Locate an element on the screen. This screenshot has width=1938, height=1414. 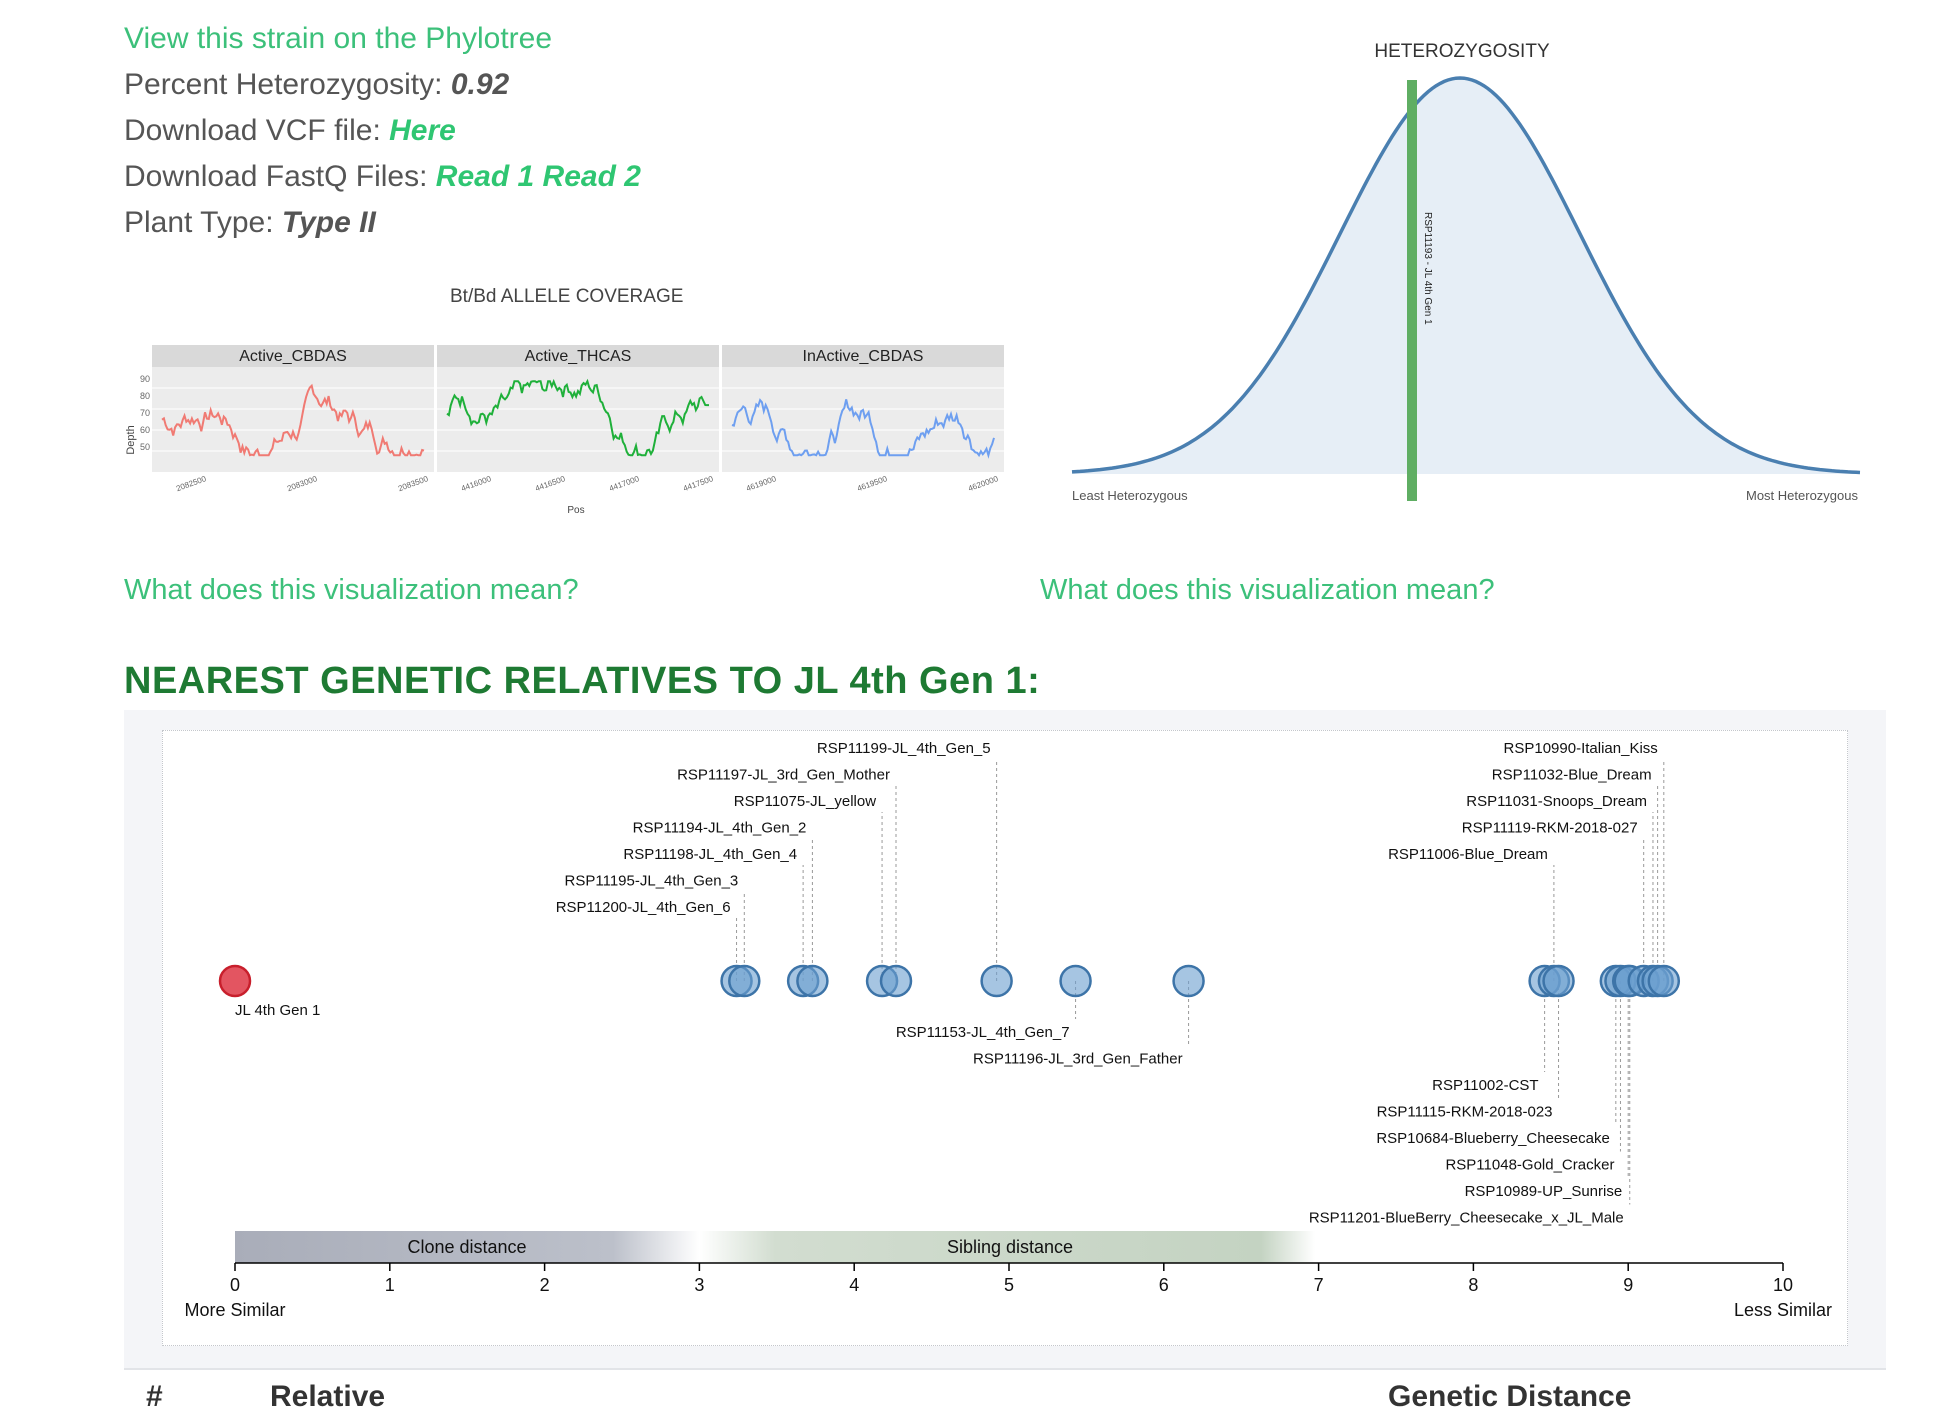
plant-type-value: Type II is located at coordinates (328, 222).